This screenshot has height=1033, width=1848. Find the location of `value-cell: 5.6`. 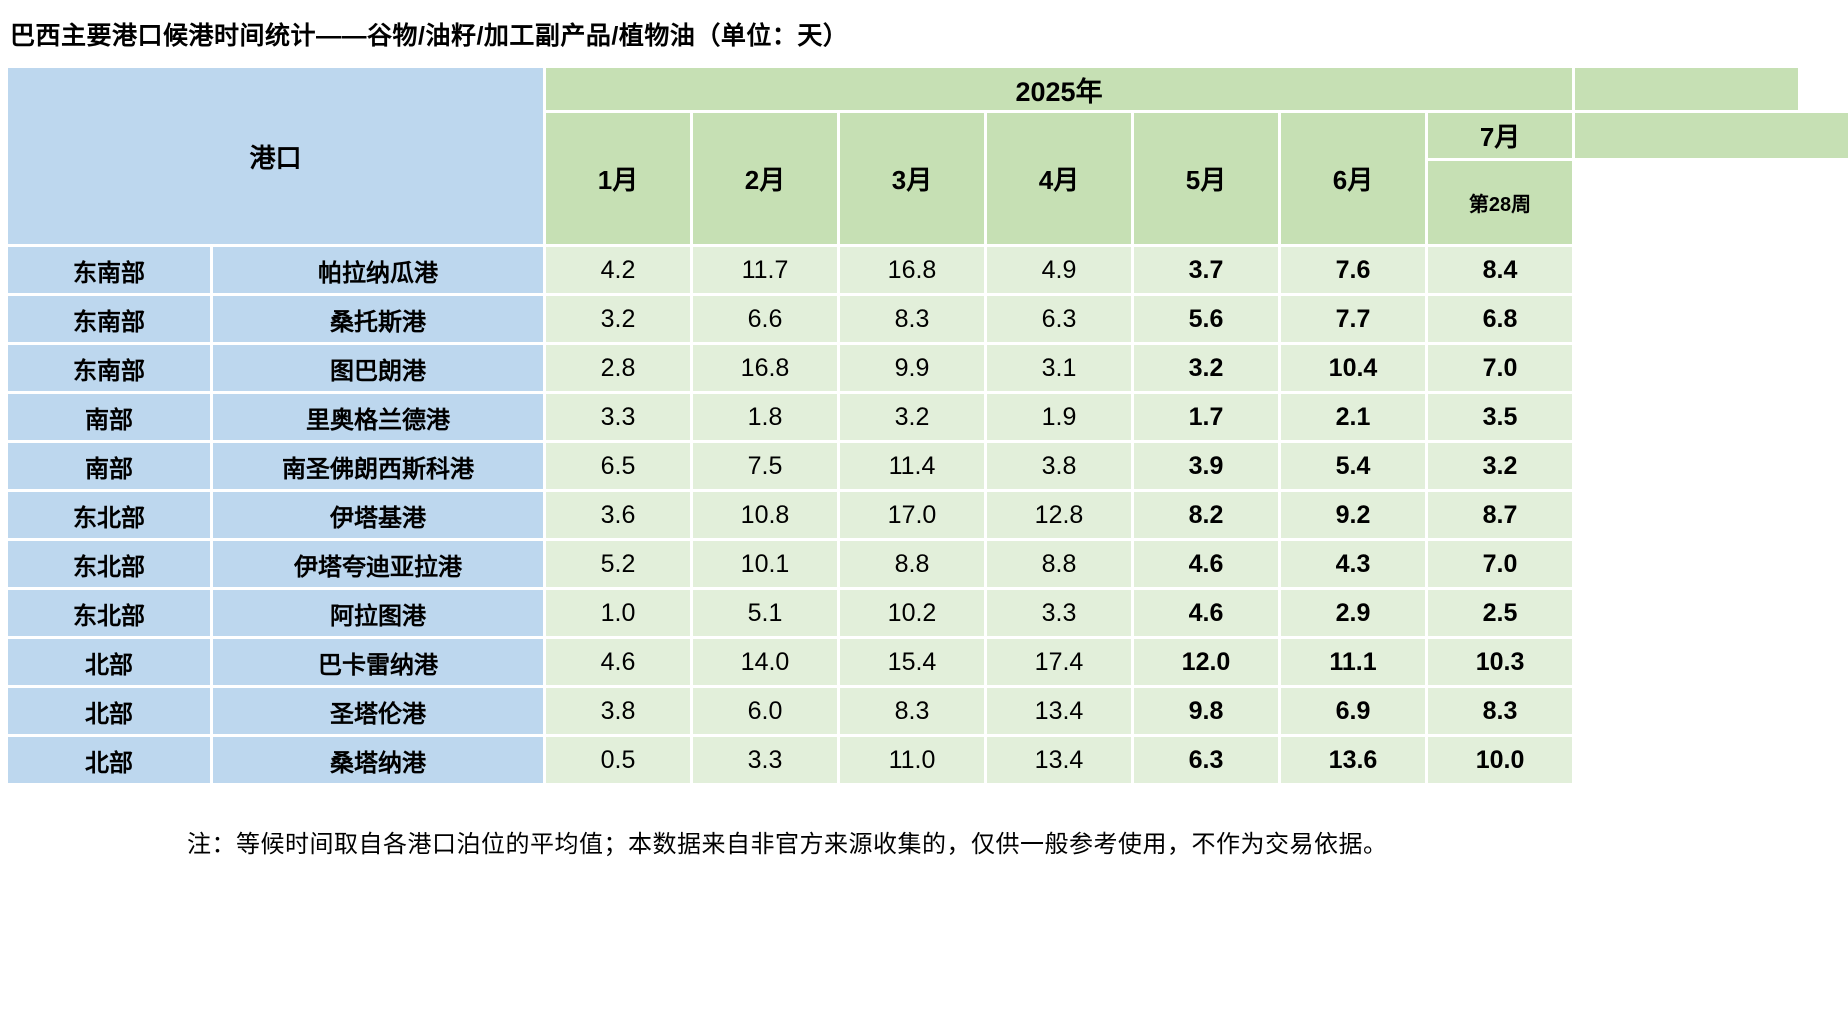

value-cell: 5.6 is located at coordinates (1206, 319).